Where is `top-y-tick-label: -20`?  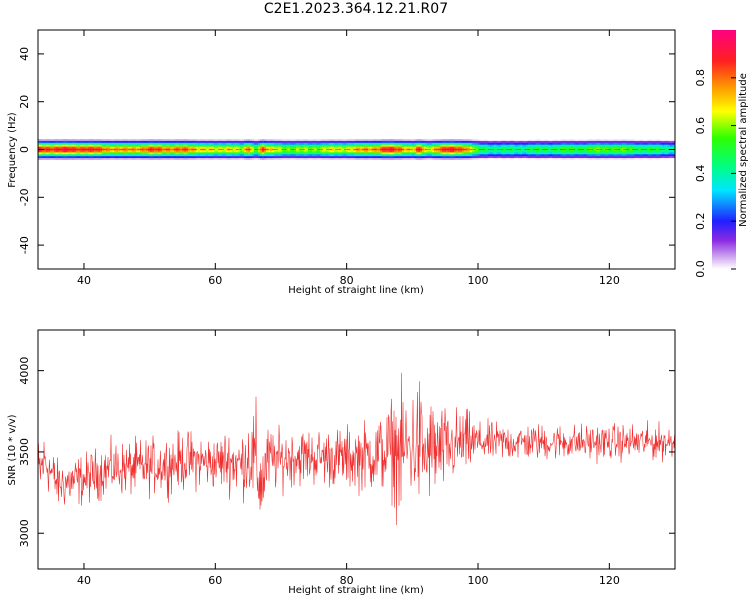 top-y-tick-label: -20 is located at coordinates (24, 197).